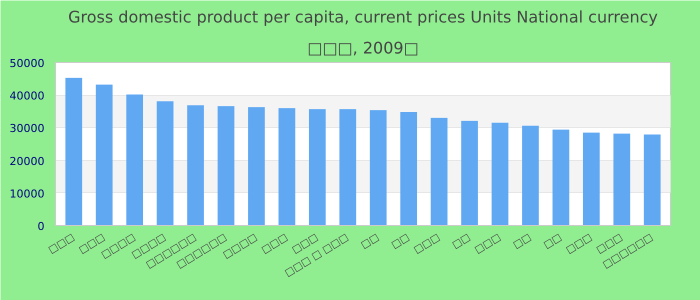  What do you see at coordinates (27, 193) in the screenshot?
I see `y-tick-label: 10000` at bounding box center [27, 193].